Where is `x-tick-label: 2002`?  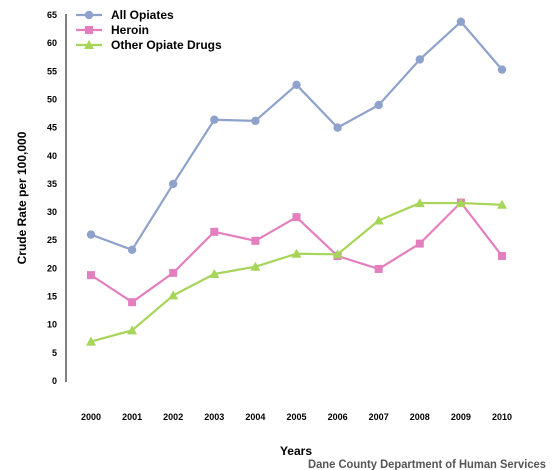 x-tick-label: 2002 is located at coordinates (173, 417).